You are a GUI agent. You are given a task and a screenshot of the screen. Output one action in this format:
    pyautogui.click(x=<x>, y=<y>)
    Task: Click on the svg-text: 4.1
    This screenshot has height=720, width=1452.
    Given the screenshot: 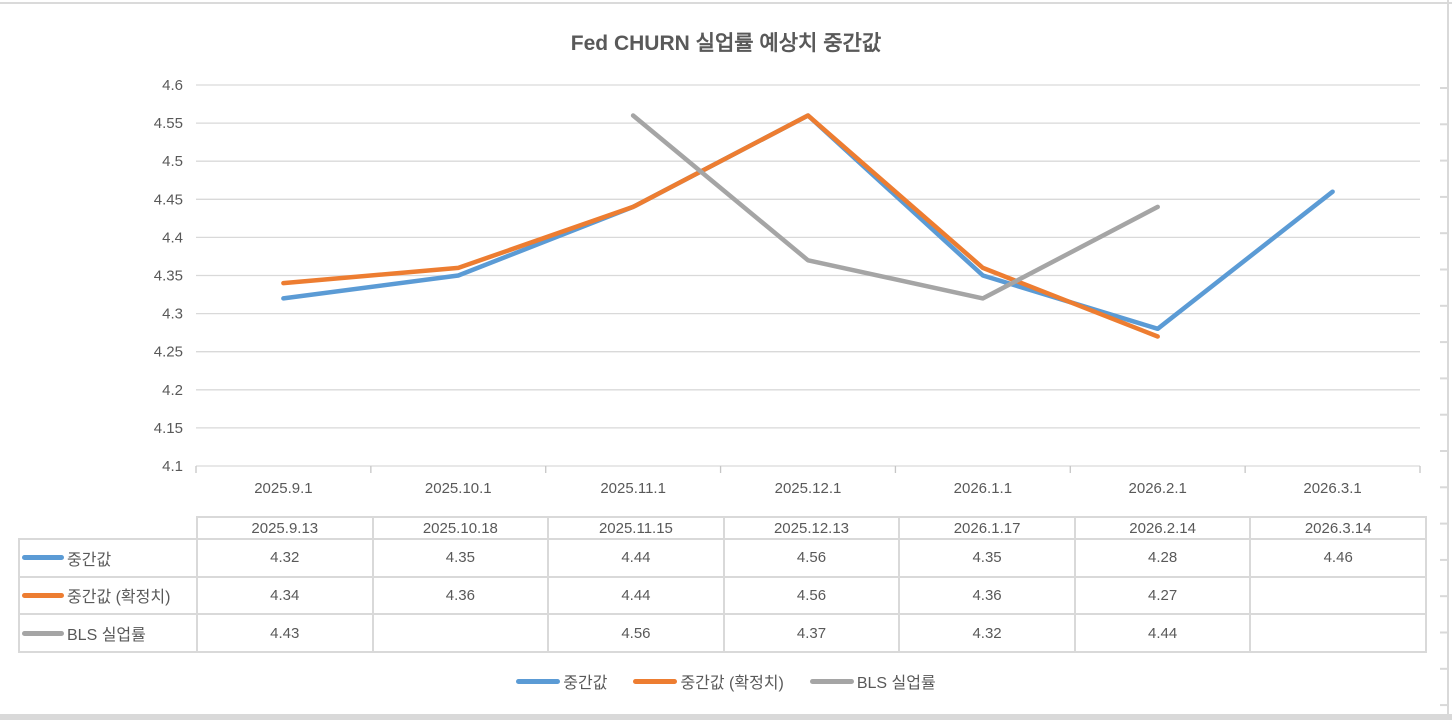 What is the action you would take?
    pyautogui.click(x=172, y=466)
    